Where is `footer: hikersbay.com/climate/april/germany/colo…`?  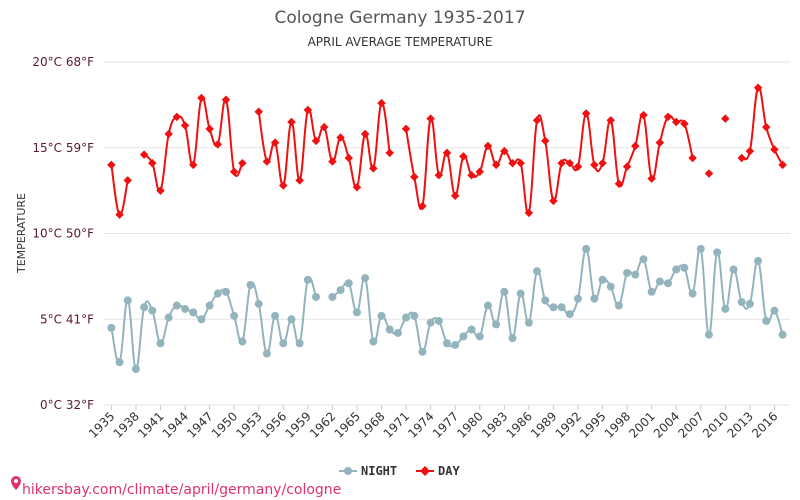 footer: hikersbay.com/climate/april/germany/colo… is located at coordinates (176, 487).